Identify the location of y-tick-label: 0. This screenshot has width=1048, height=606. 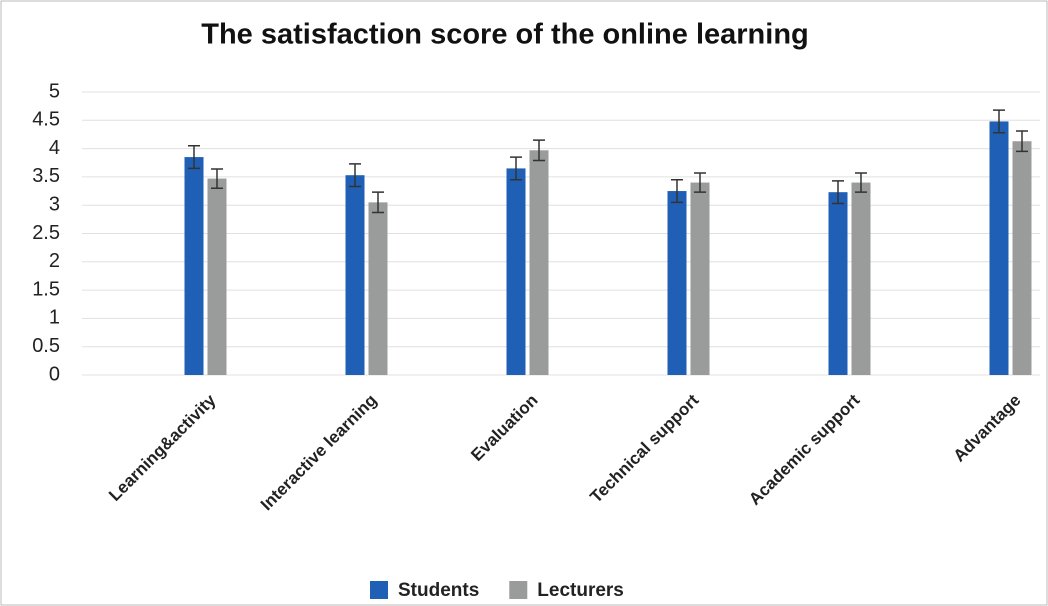
(54, 374).